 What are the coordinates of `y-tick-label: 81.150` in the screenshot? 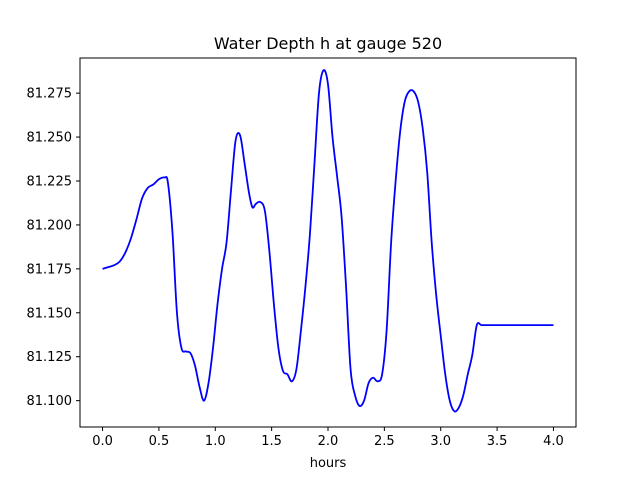 It's located at (50, 313).